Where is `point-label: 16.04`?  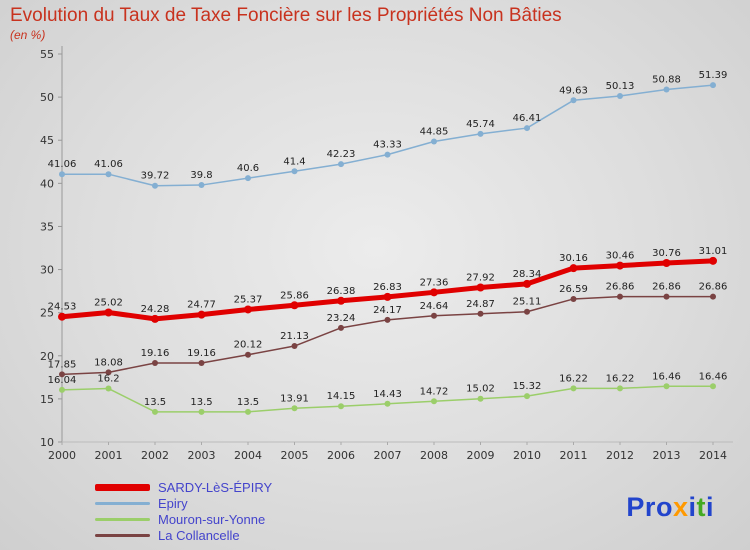 point-label: 16.04 is located at coordinates (62, 380).